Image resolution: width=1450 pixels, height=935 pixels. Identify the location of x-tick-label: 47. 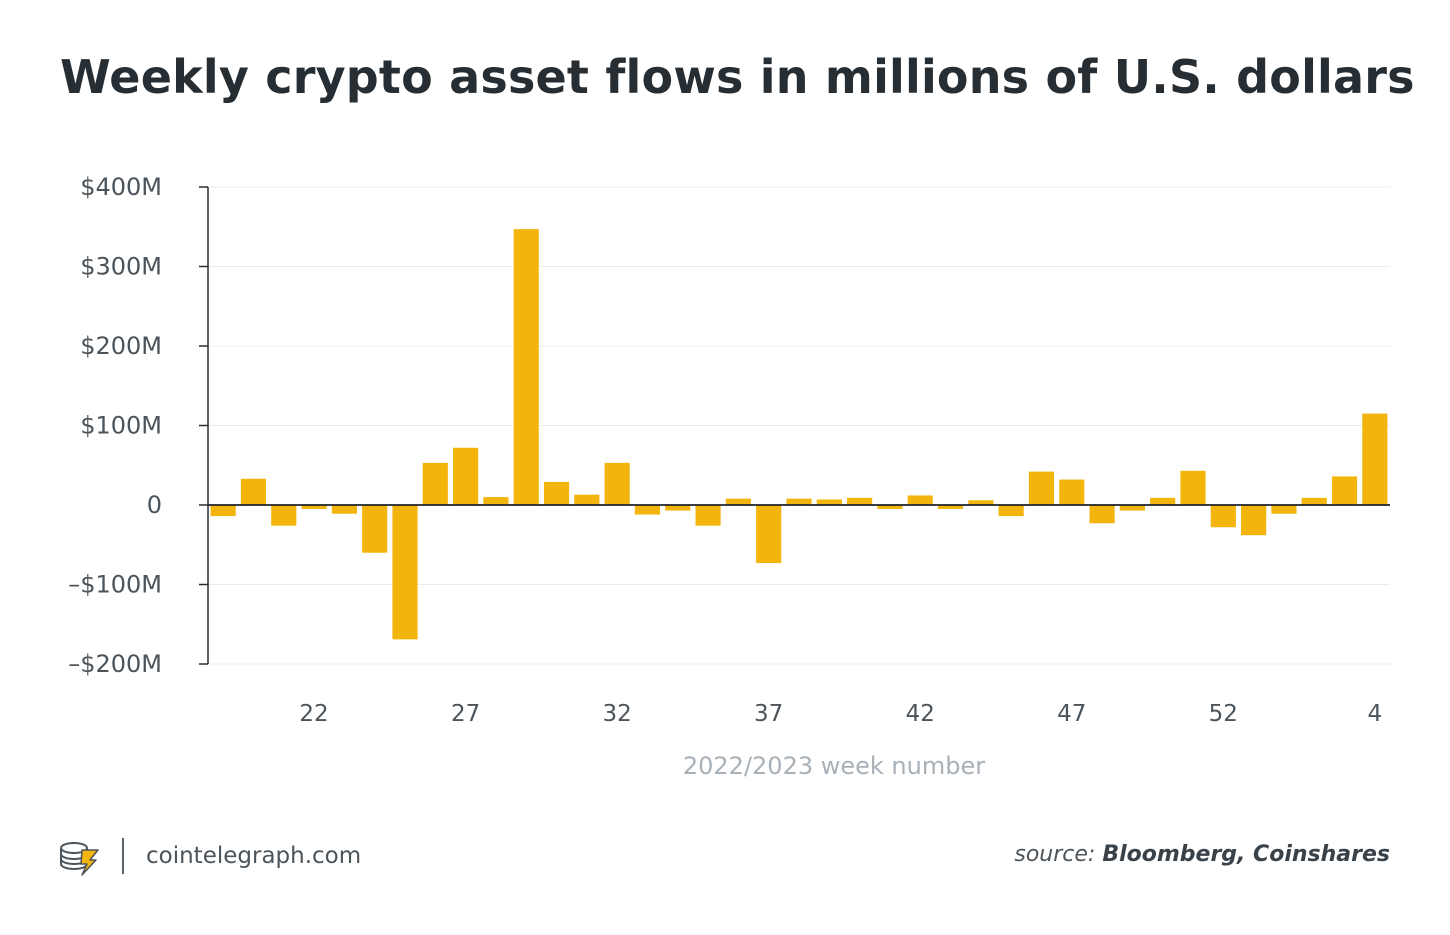
(1071, 714).